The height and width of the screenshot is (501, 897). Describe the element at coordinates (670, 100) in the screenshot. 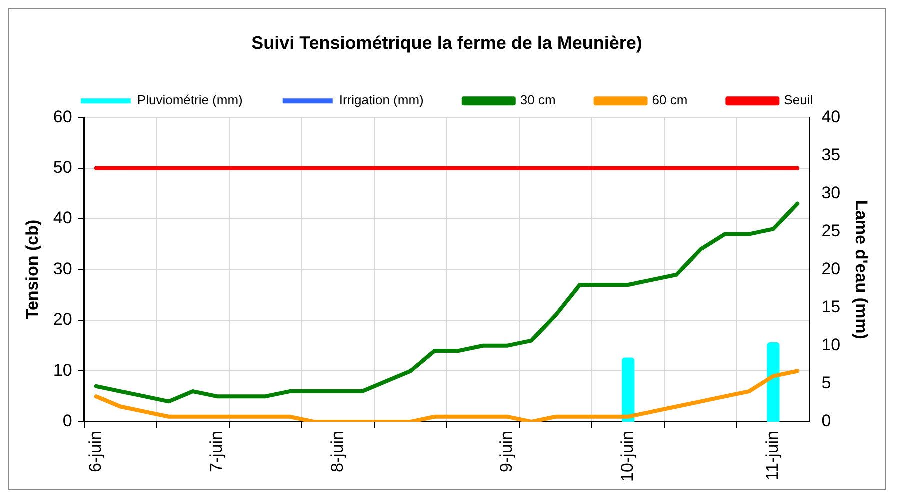

I see `legend-label: 60 cm` at that location.